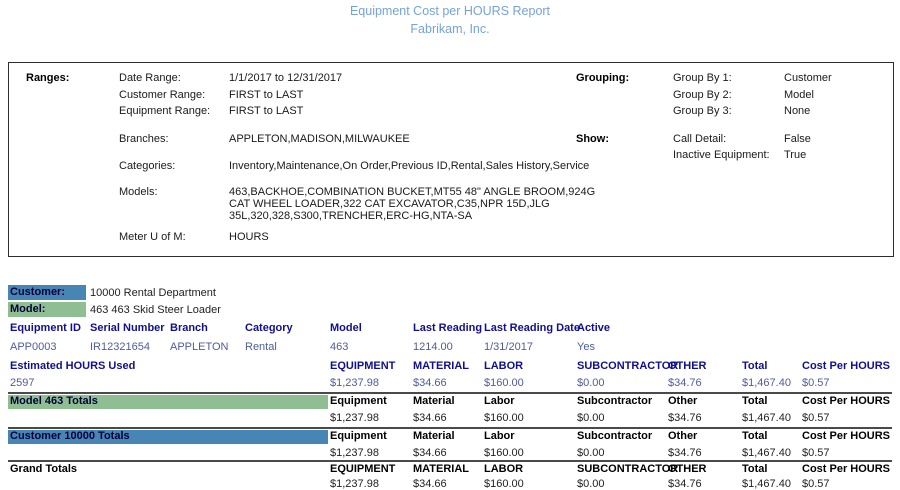 This screenshot has width=900, height=490. I want to click on col-last-reading-date: Last Reading Date, so click(532, 328).